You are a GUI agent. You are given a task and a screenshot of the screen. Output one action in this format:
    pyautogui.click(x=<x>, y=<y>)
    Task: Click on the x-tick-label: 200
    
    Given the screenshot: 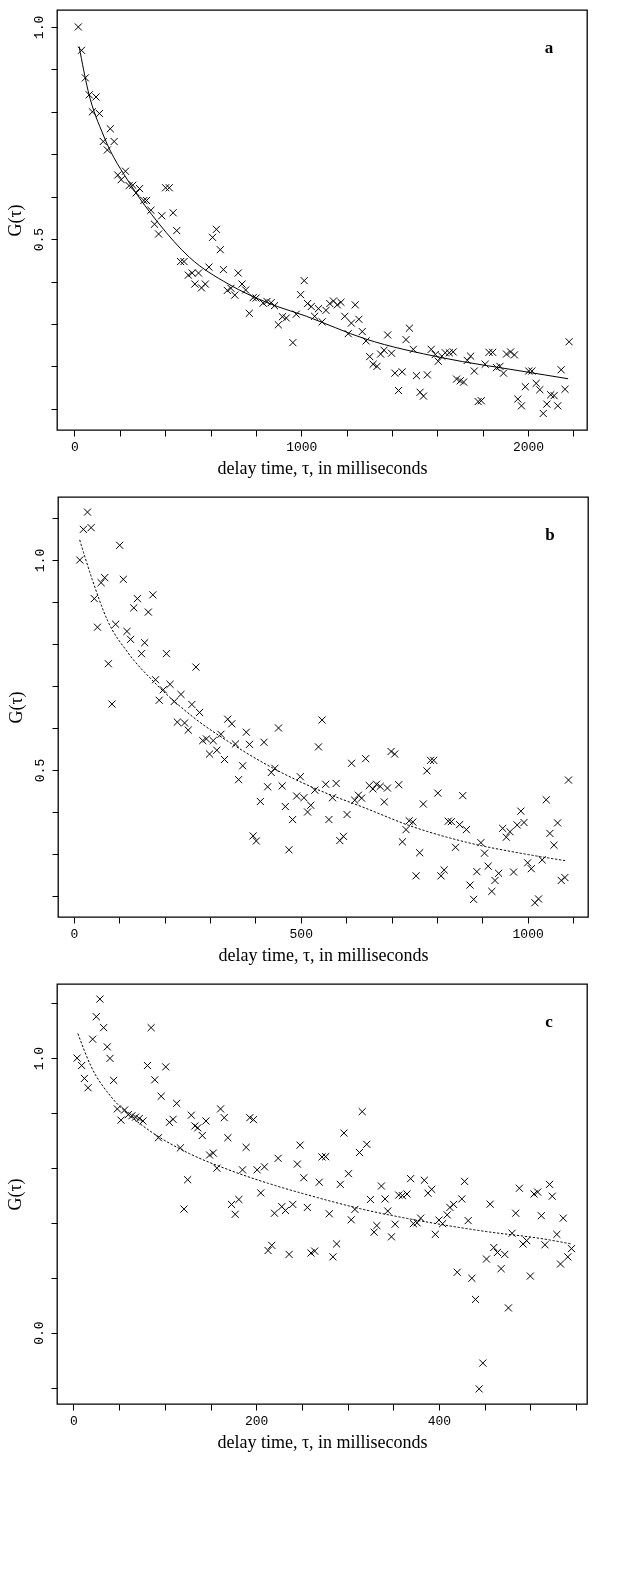 What is the action you would take?
    pyautogui.click(x=257, y=1421)
    